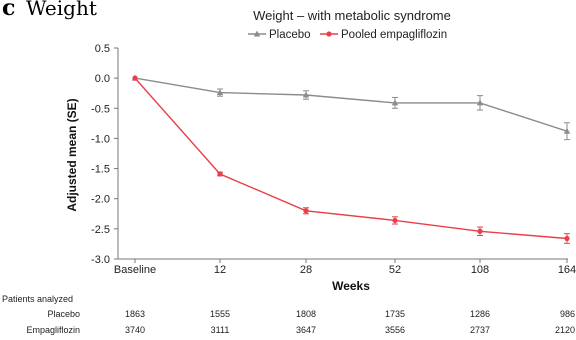  I want to click on patients-count: 3556, so click(395, 330).